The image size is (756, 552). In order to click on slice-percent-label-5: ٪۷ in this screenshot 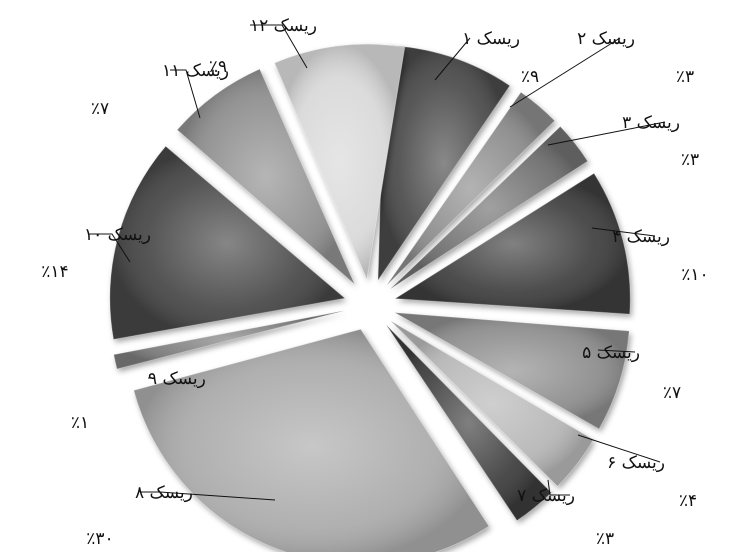, I will do `click(672, 393)`.